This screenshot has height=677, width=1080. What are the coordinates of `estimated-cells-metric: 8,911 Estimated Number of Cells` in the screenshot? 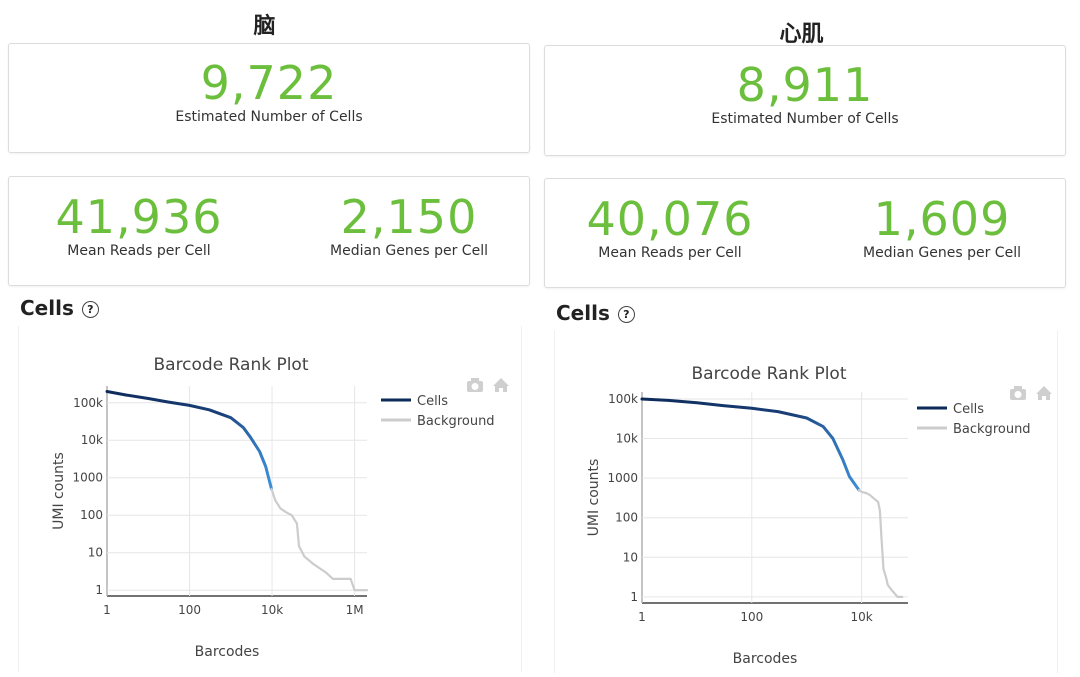 It's located at (805, 94).